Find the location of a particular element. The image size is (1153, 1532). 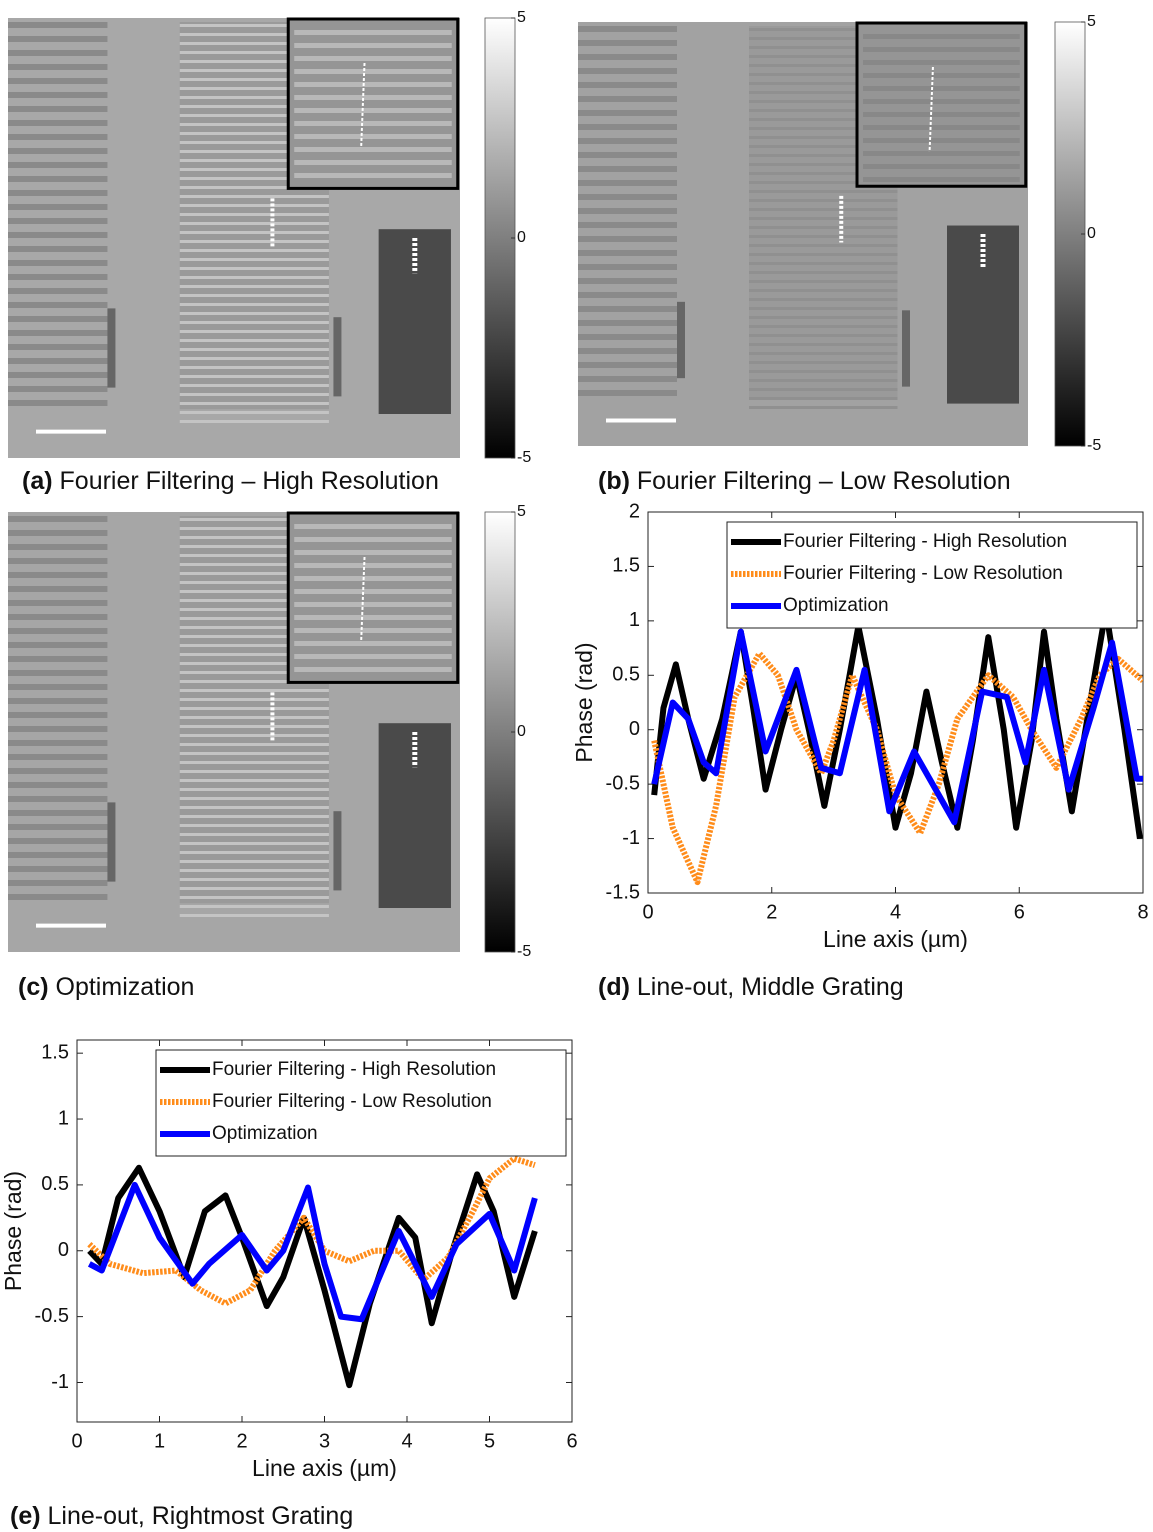

legend-box is located at coordinates (932, 575).